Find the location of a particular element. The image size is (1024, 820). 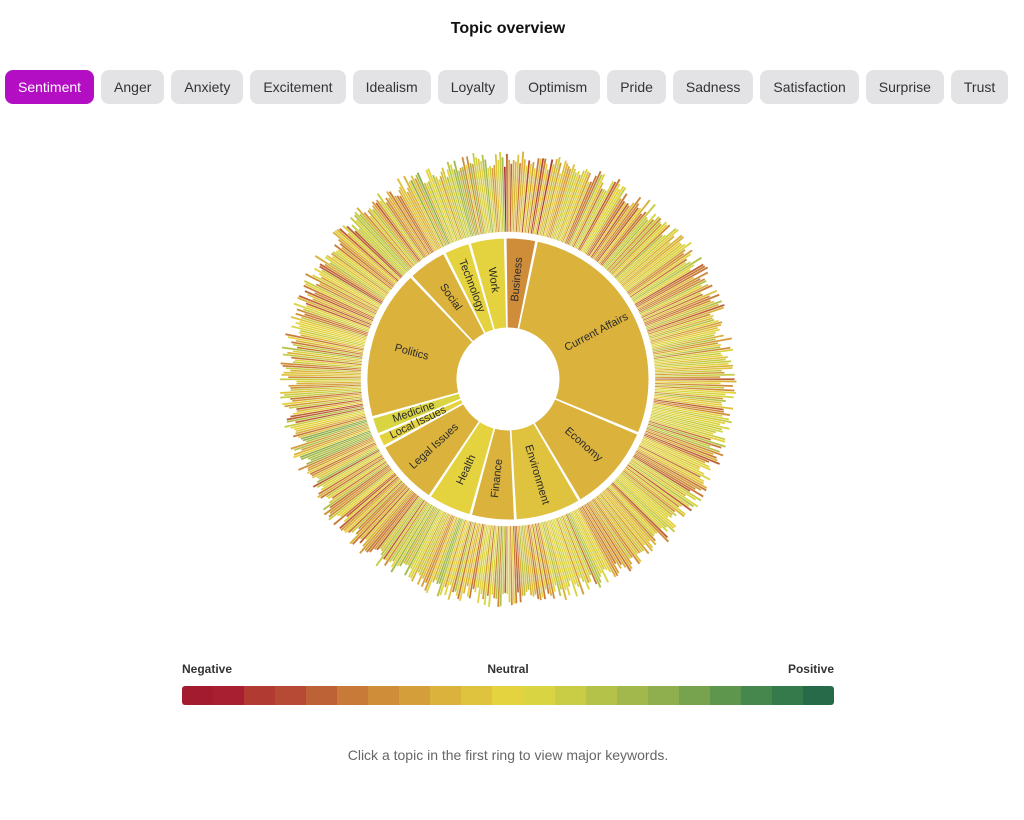

topic-segment-politics is located at coordinates (420, 347).